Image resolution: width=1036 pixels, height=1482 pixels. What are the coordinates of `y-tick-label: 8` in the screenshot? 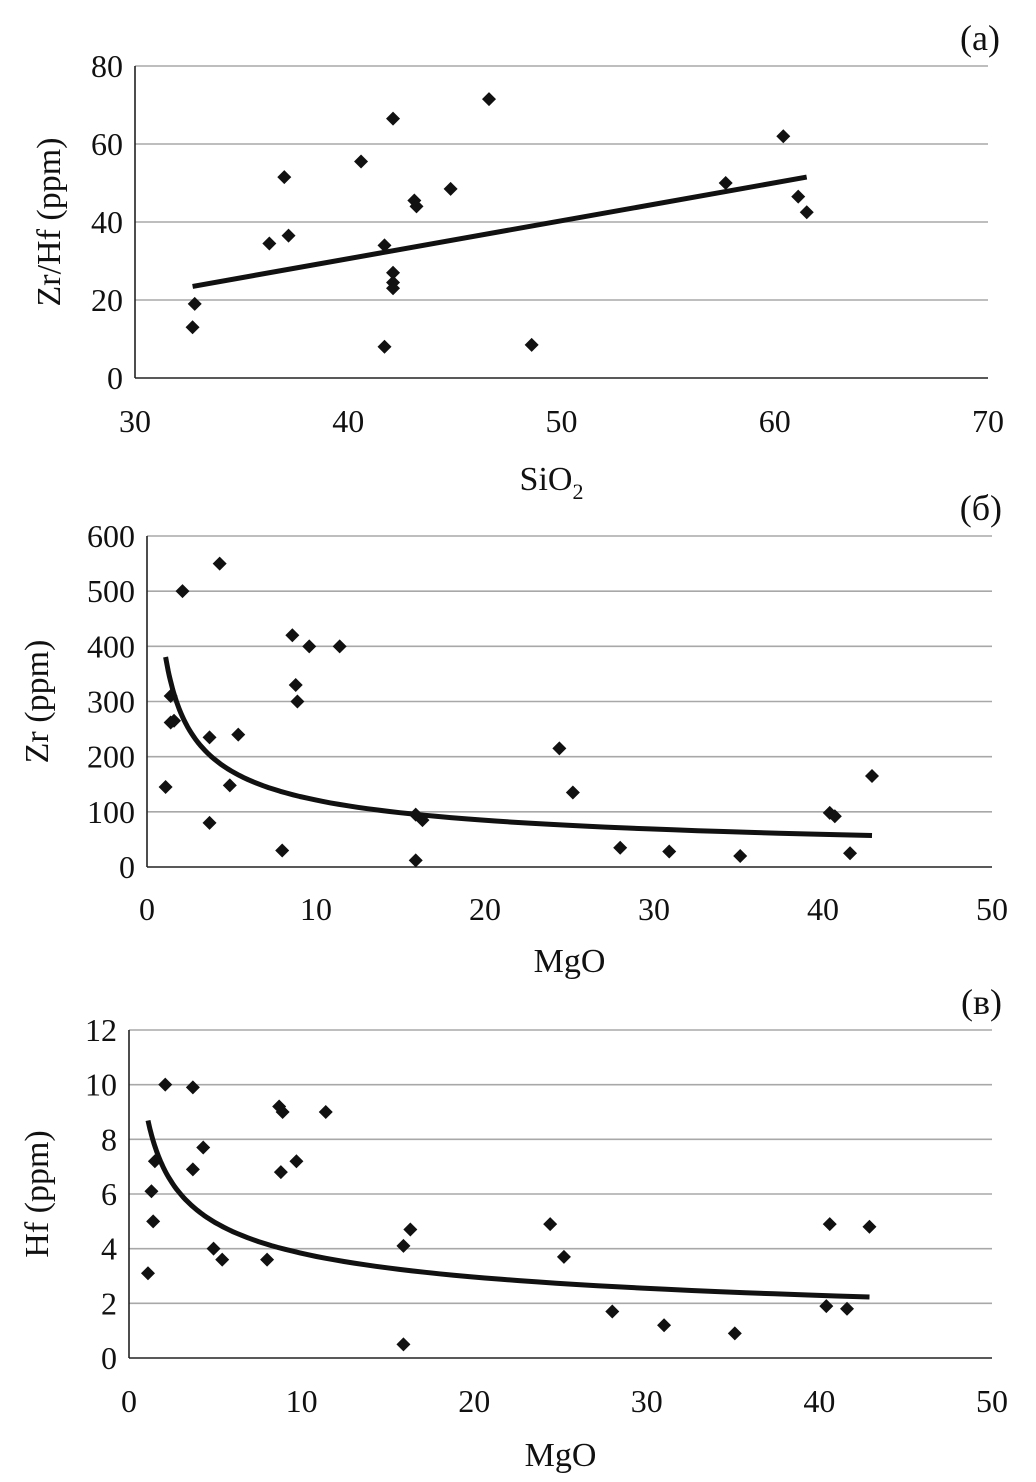 It's located at (109, 1139).